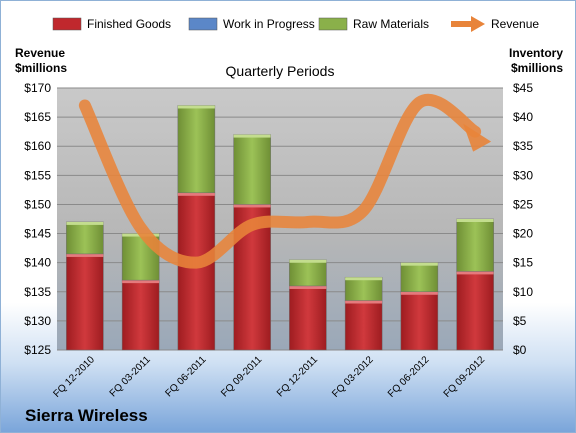  What do you see at coordinates (37, 321) in the screenshot?
I see `y-left-tick-label: $130` at bounding box center [37, 321].